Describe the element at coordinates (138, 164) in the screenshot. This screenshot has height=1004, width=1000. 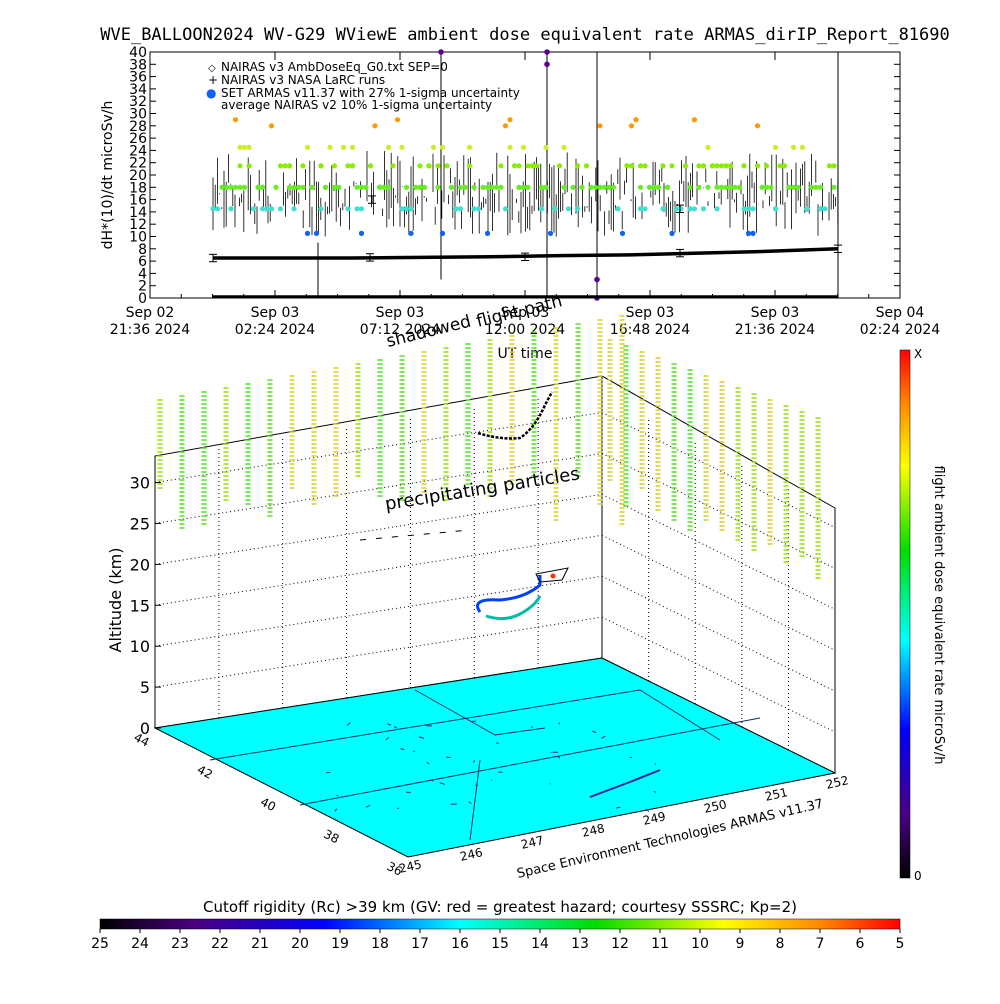
I see `y-tick-label: 22` at that location.